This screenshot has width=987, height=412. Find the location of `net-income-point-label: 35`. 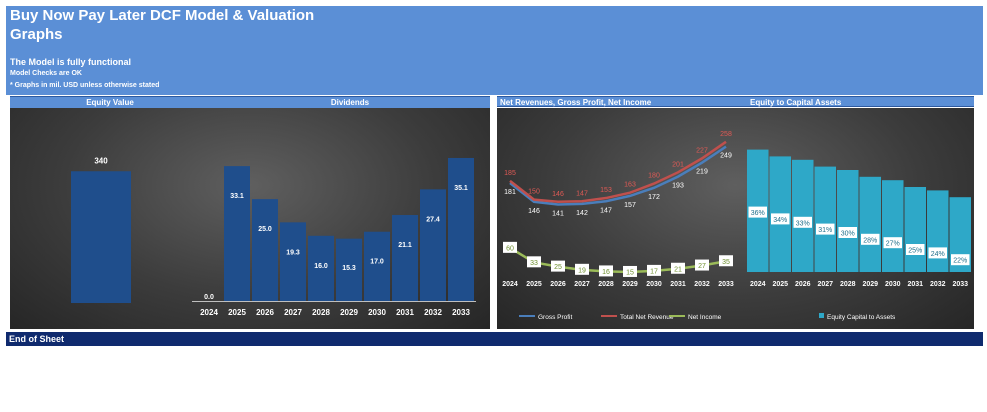

net-income-point-label: 35 is located at coordinates (726, 262).